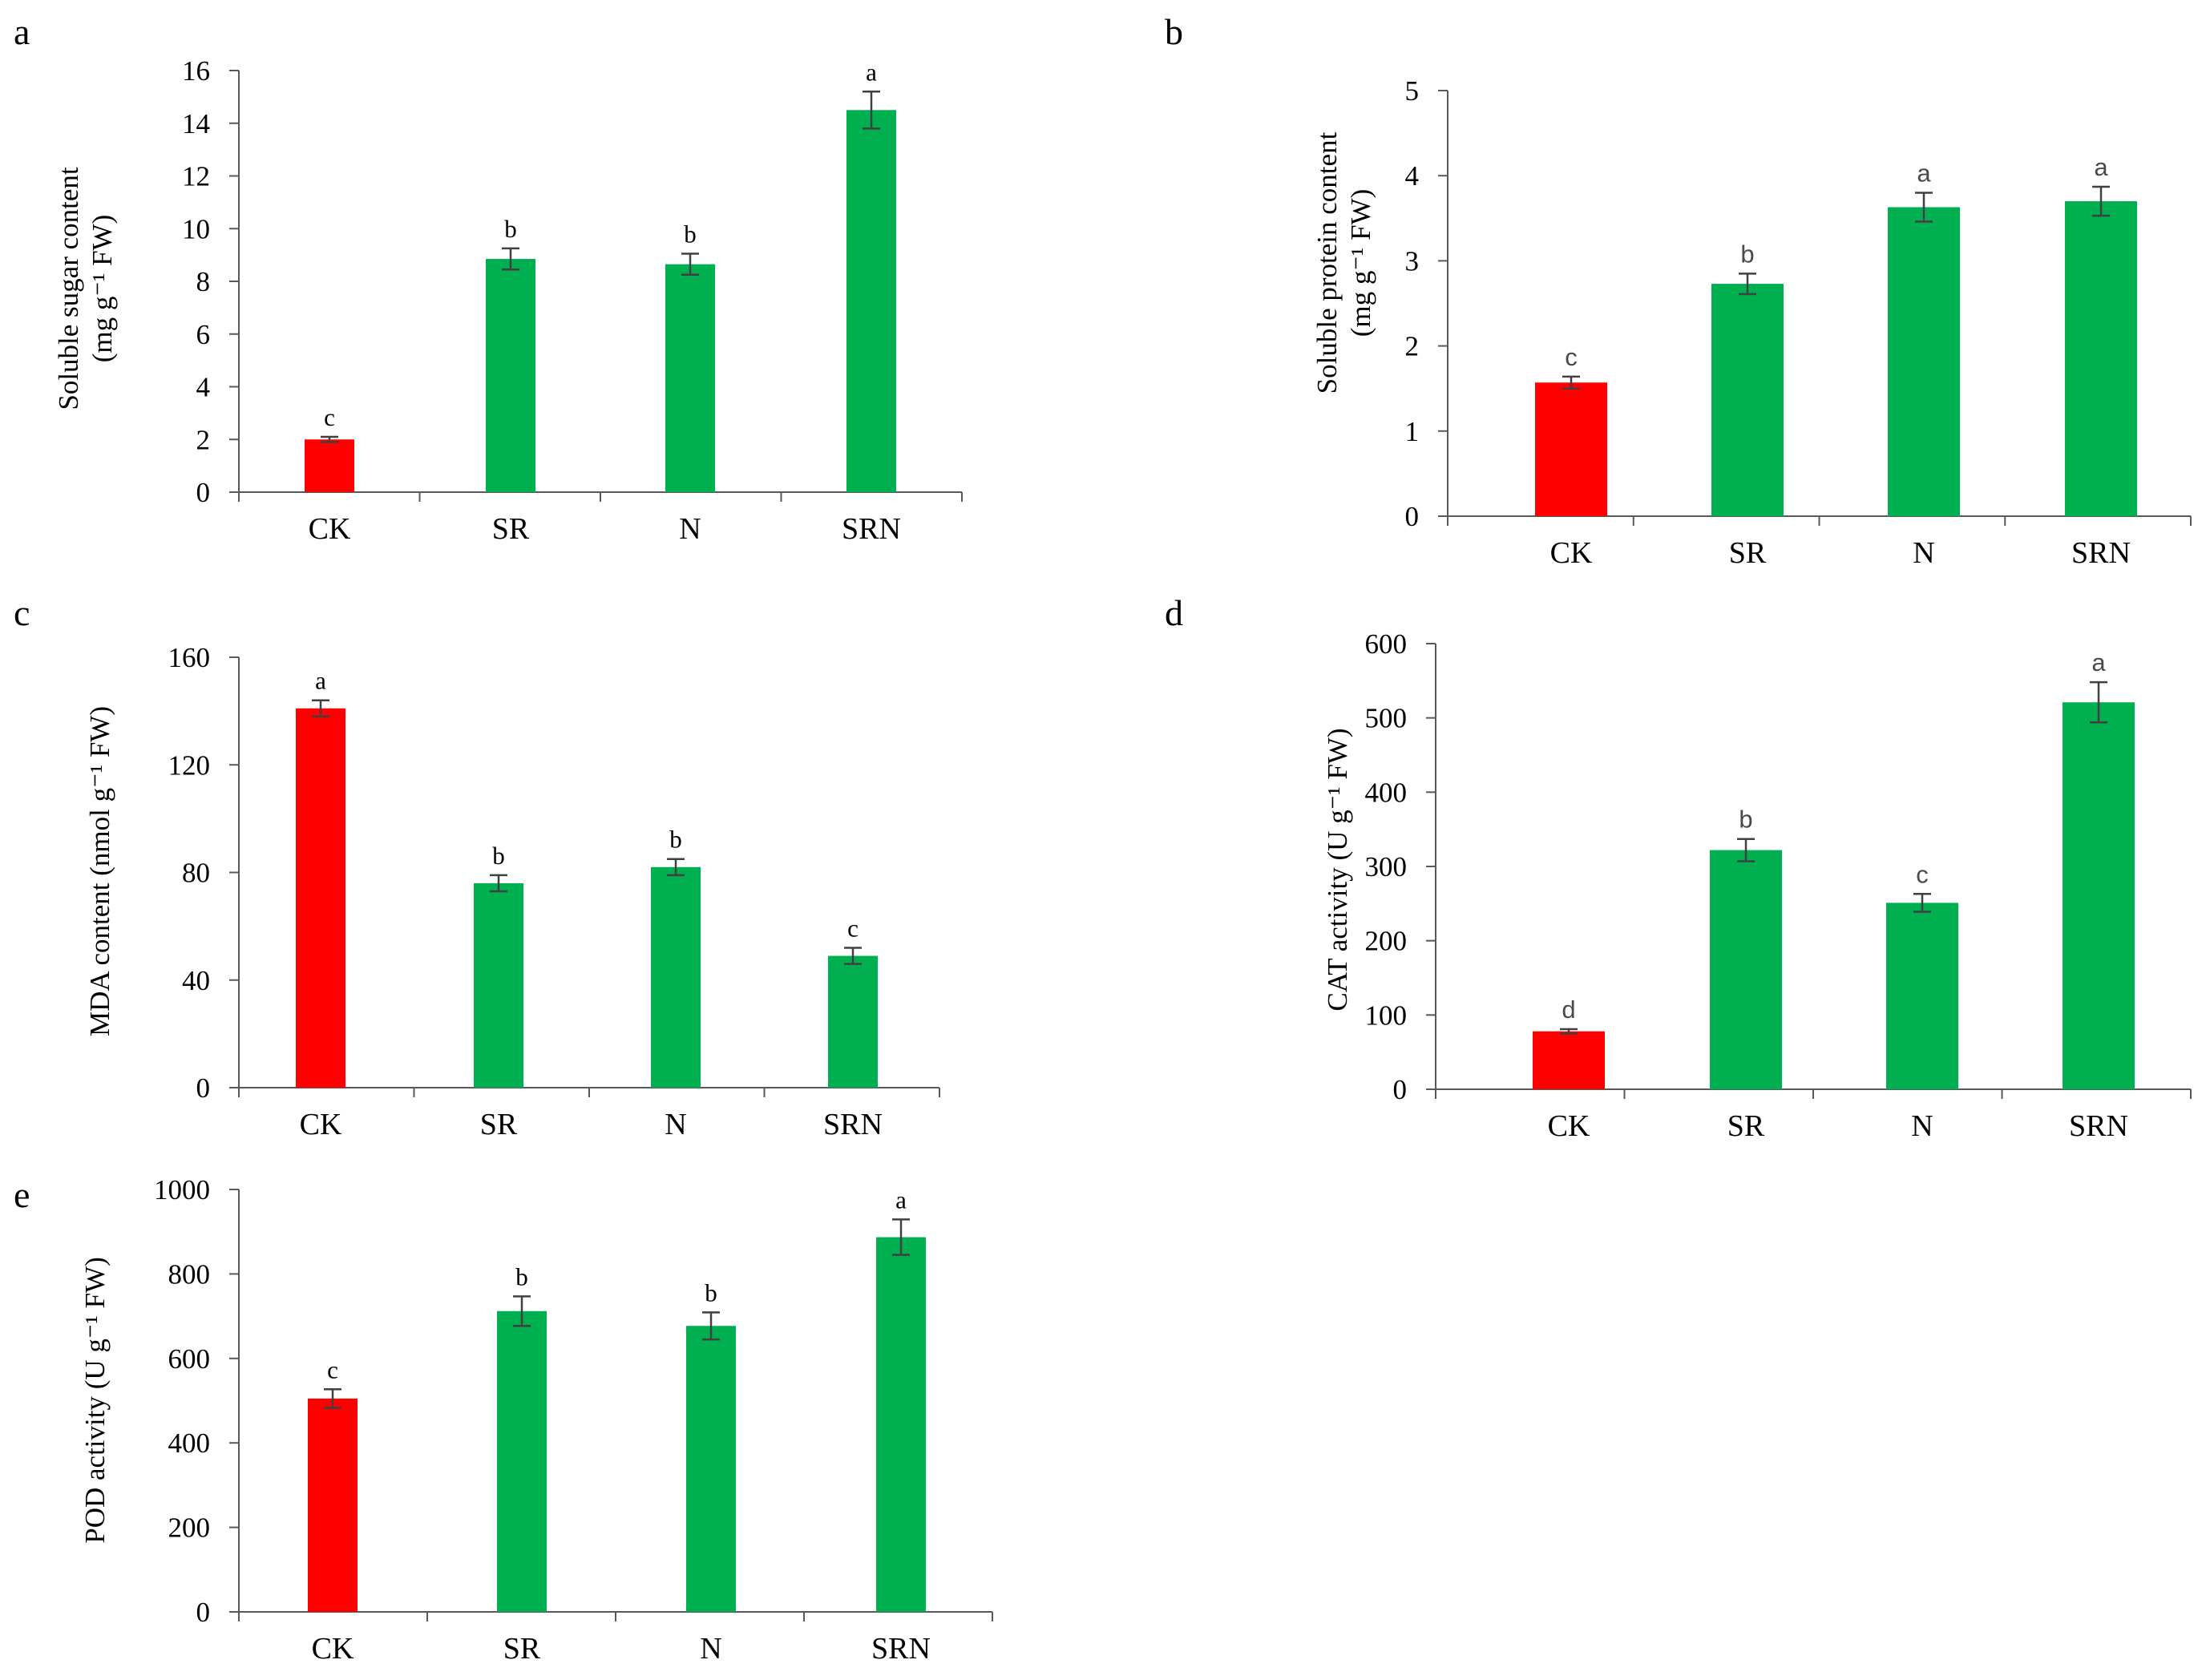 The image size is (2202, 1680). What do you see at coordinates (1412, 432) in the screenshot?
I see `y-tick-label: 1` at bounding box center [1412, 432].